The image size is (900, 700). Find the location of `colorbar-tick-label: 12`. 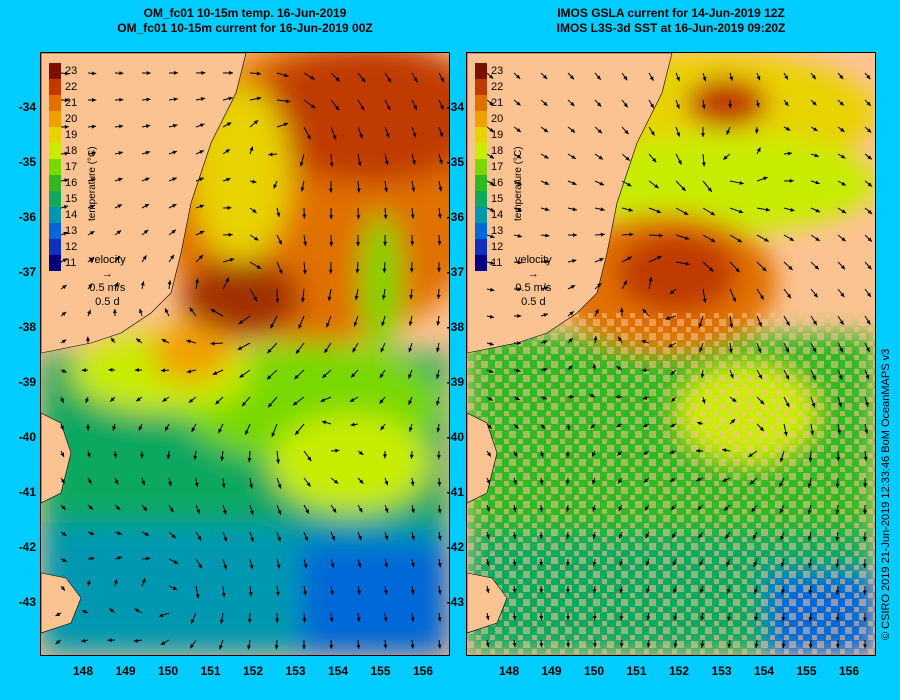

colorbar-tick-label: 12 is located at coordinates (497, 247).